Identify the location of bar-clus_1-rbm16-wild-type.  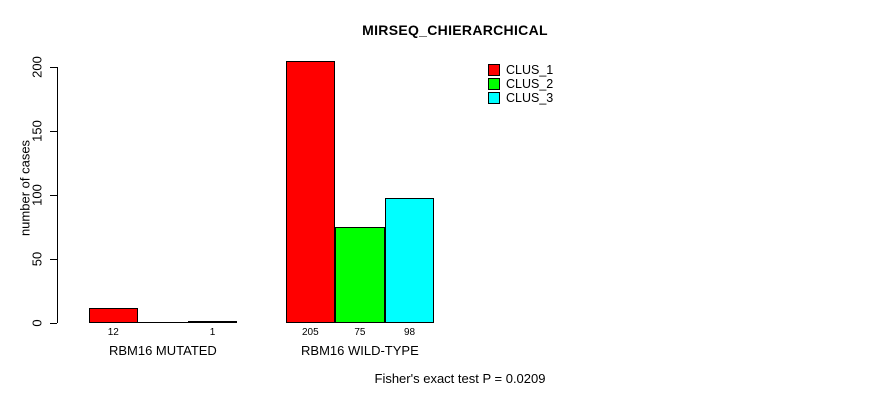
(310, 191).